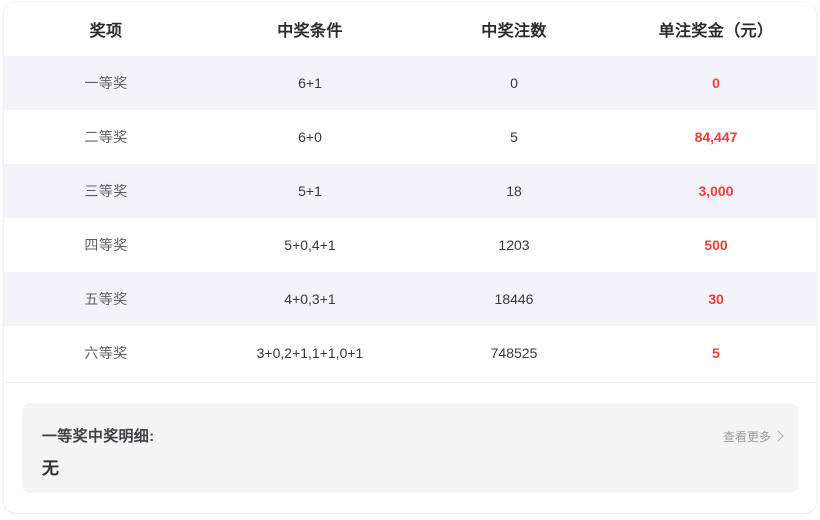  I want to click on table-row: 一等奖 6+1 0 0, so click(410, 83).